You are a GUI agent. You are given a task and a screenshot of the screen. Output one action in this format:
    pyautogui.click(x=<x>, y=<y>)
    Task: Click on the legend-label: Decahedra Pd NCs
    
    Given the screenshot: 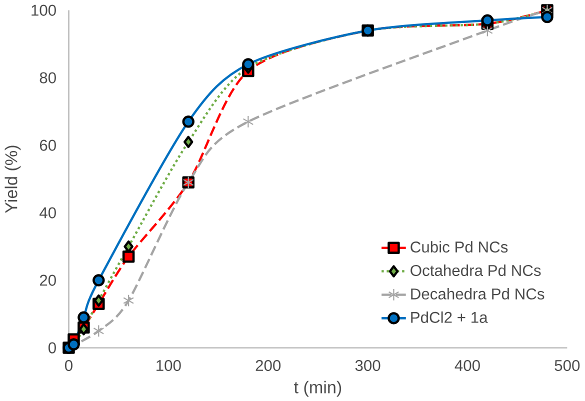 What is the action you would take?
    pyautogui.click(x=477, y=294)
    